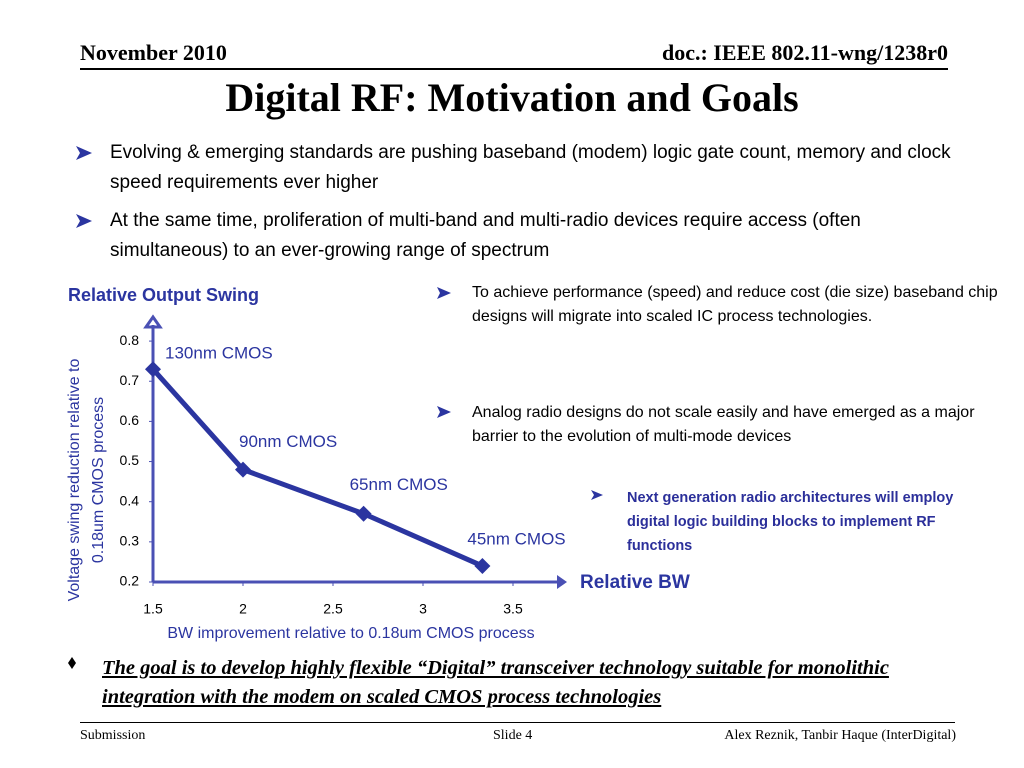 Image resolution: width=1024 pixels, height=768 pixels. What do you see at coordinates (113, 735) in the screenshot?
I see `footer-left: Submission` at bounding box center [113, 735].